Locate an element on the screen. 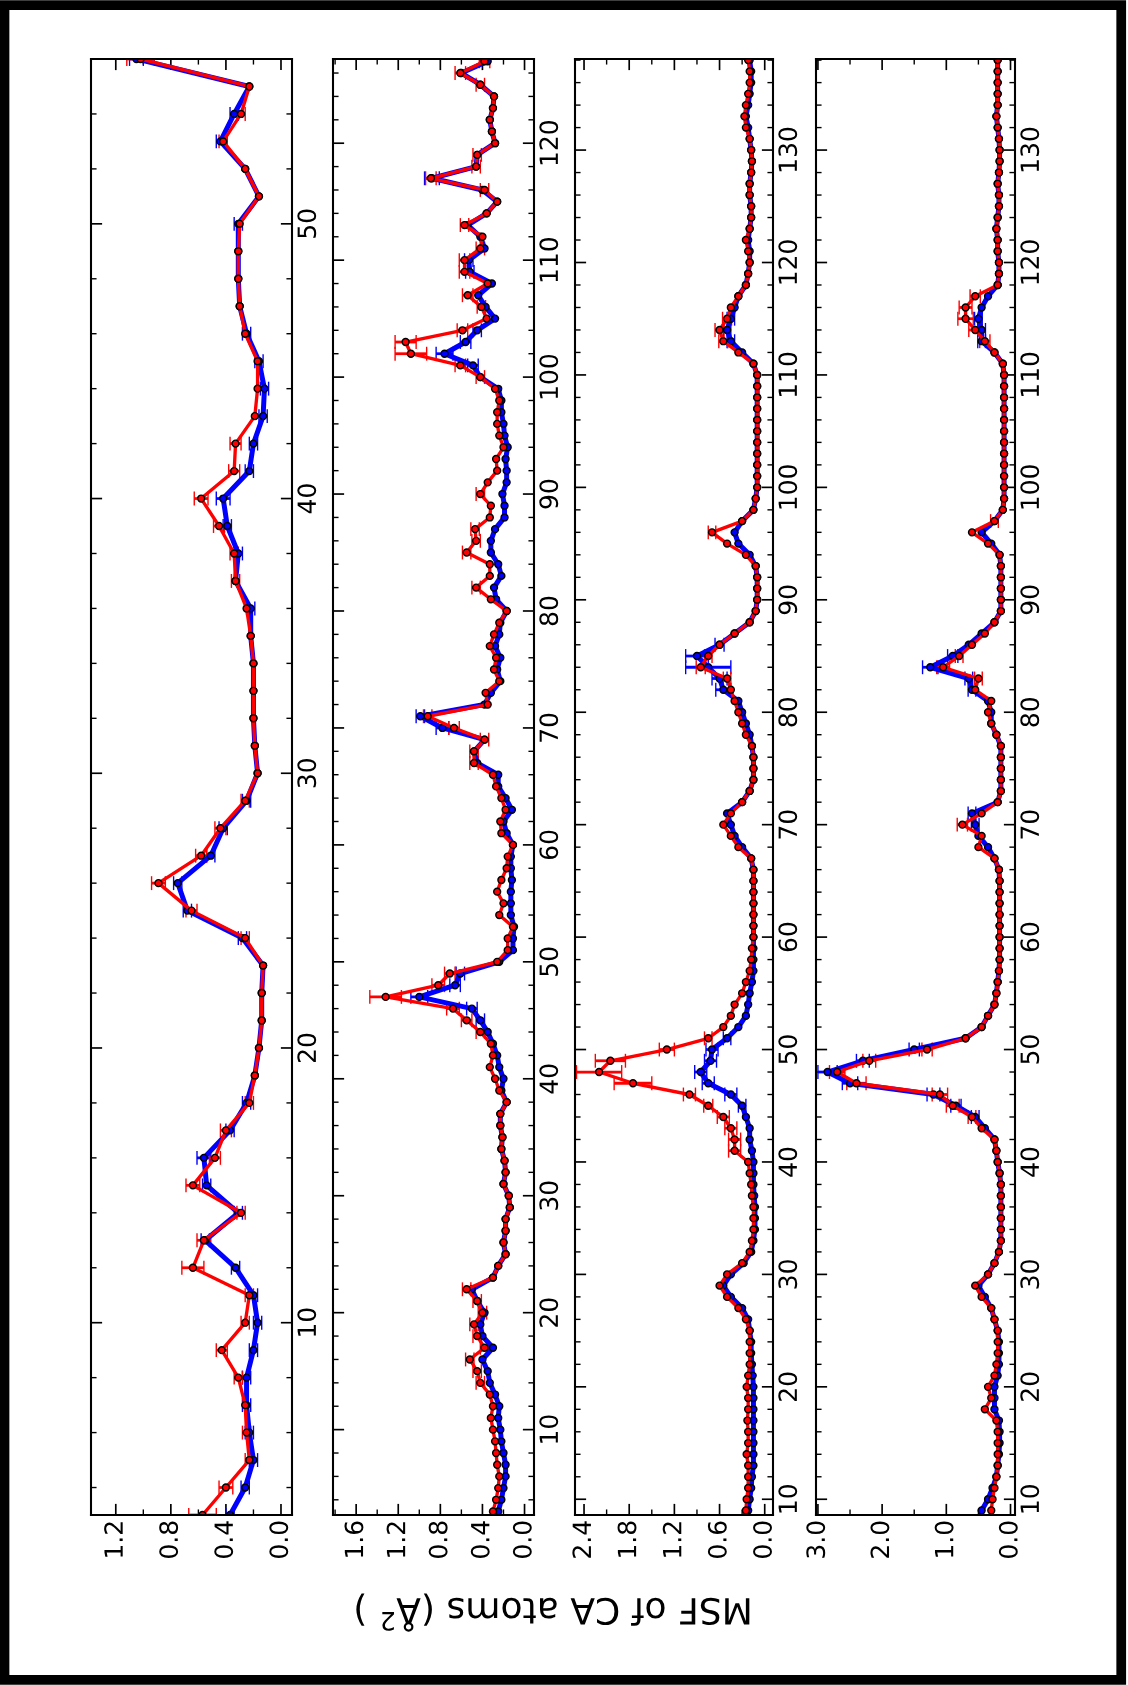  x-tick-label: 3.0 is located at coordinates (816, 1539).